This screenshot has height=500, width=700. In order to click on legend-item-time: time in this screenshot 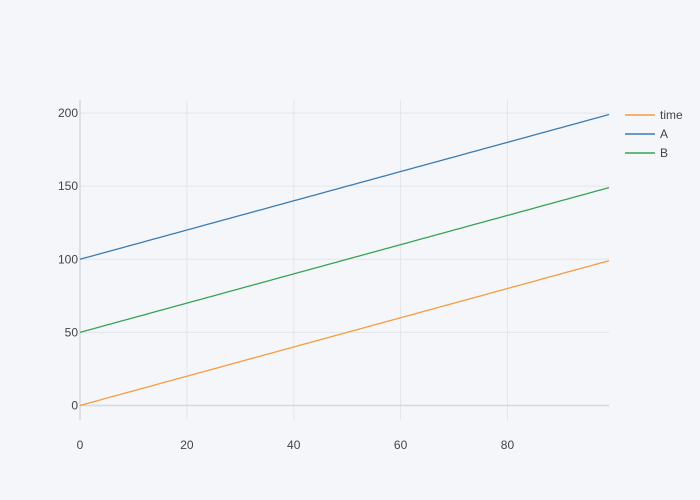, I will do `click(654, 115)`.